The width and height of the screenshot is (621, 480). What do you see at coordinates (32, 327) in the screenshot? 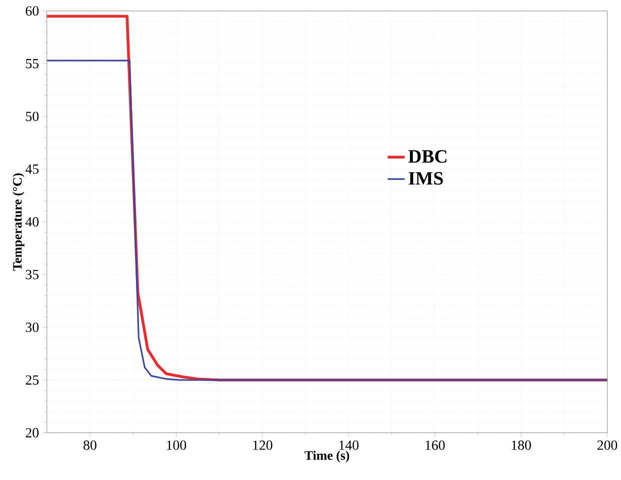
I see `y-tick-label: 30` at bounding box center [32, 327].